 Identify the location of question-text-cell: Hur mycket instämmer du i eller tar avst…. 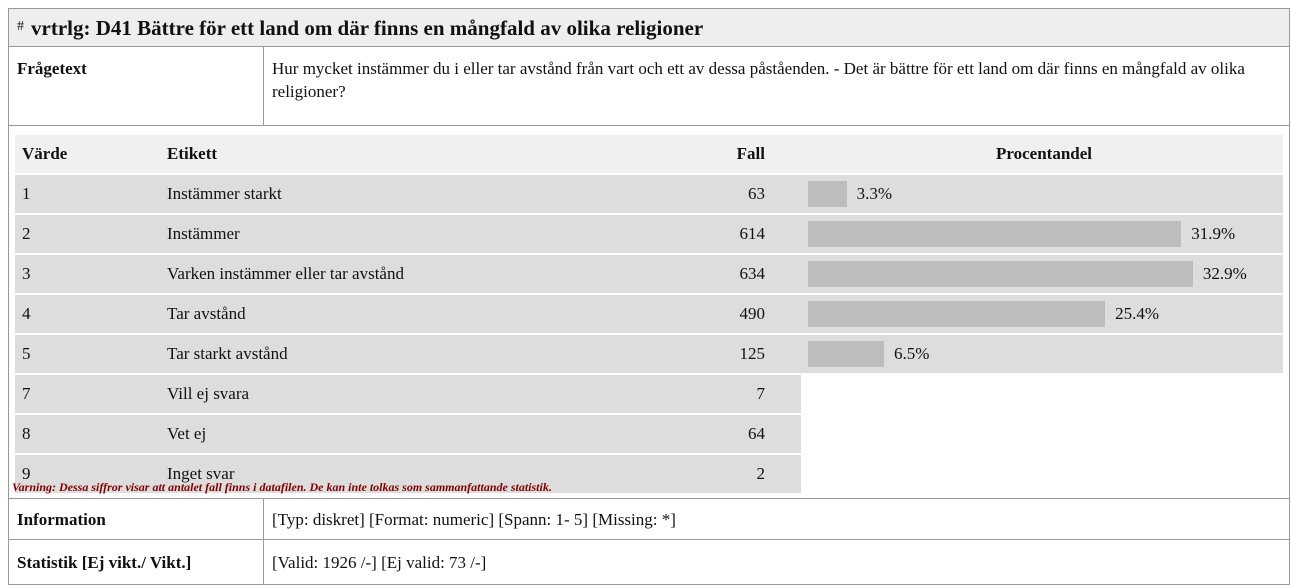
(776, 86).